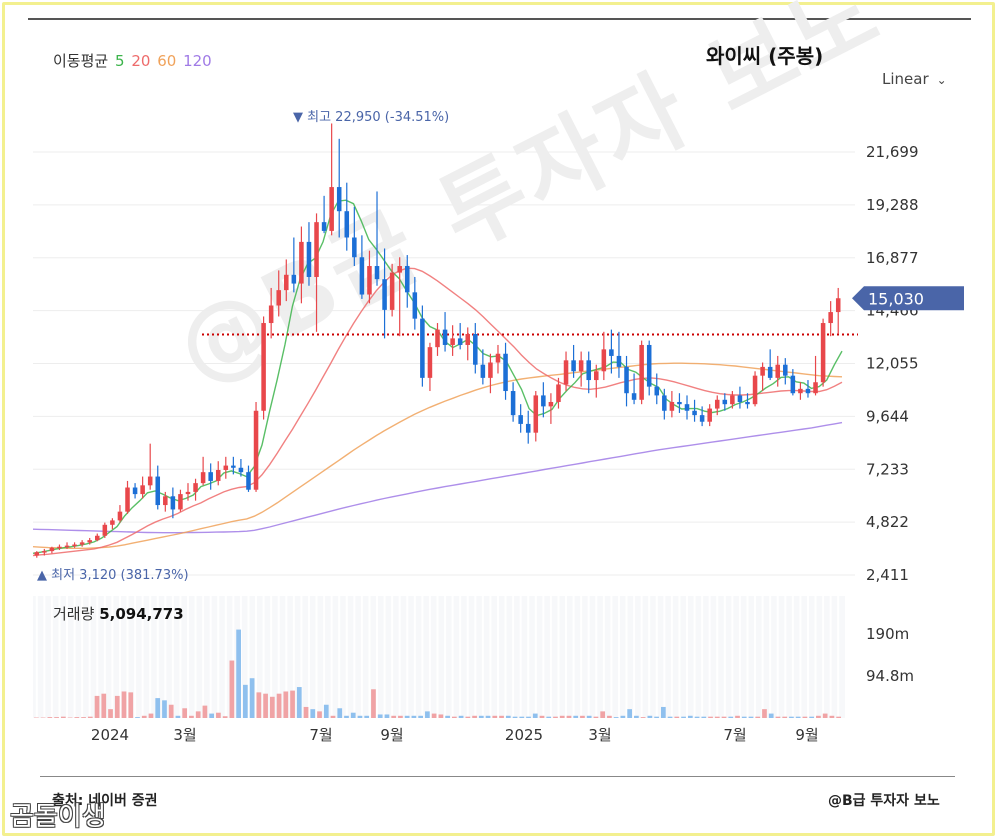  I want to click on ma-legend-60: 60, so click(167, 61).